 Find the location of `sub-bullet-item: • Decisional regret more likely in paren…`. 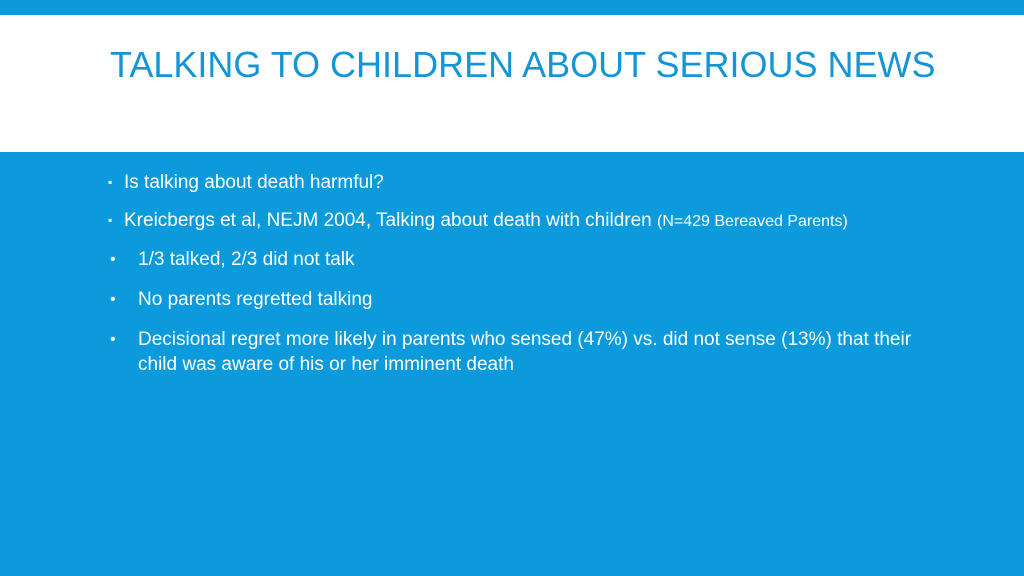

sub-bullet-item: • Decisional regret more likely in paren… is located at coordinates (518, 352).